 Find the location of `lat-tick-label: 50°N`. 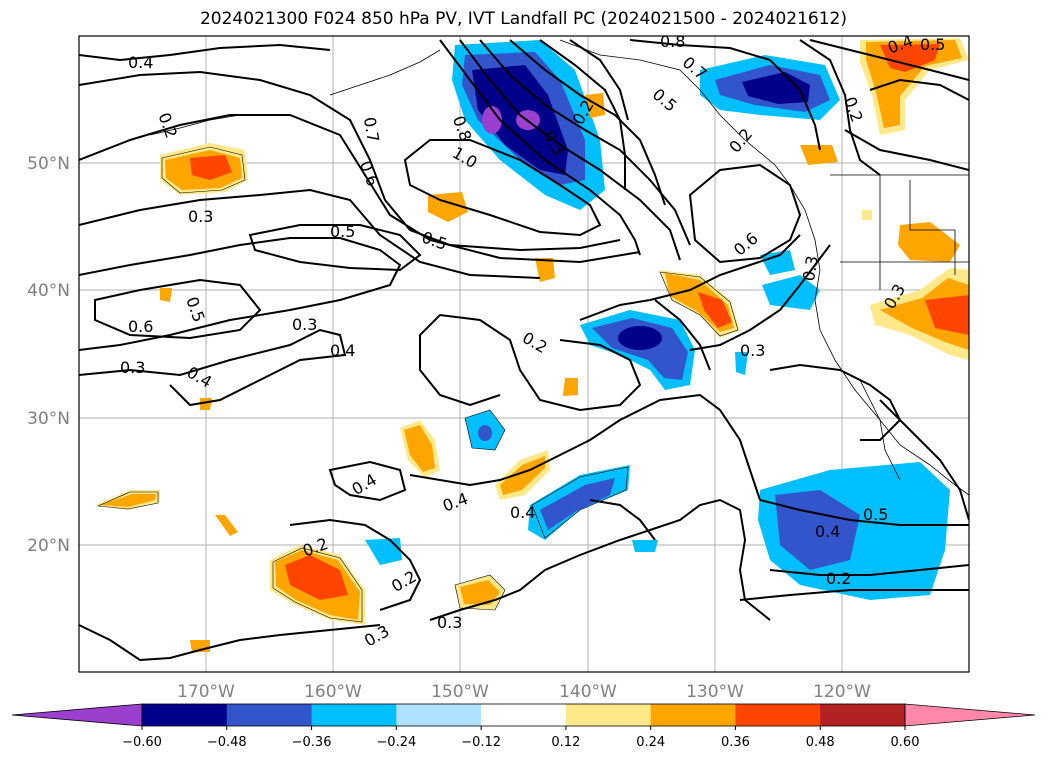

lat-tick-label: 50°N is located at coordinates (48, 164).